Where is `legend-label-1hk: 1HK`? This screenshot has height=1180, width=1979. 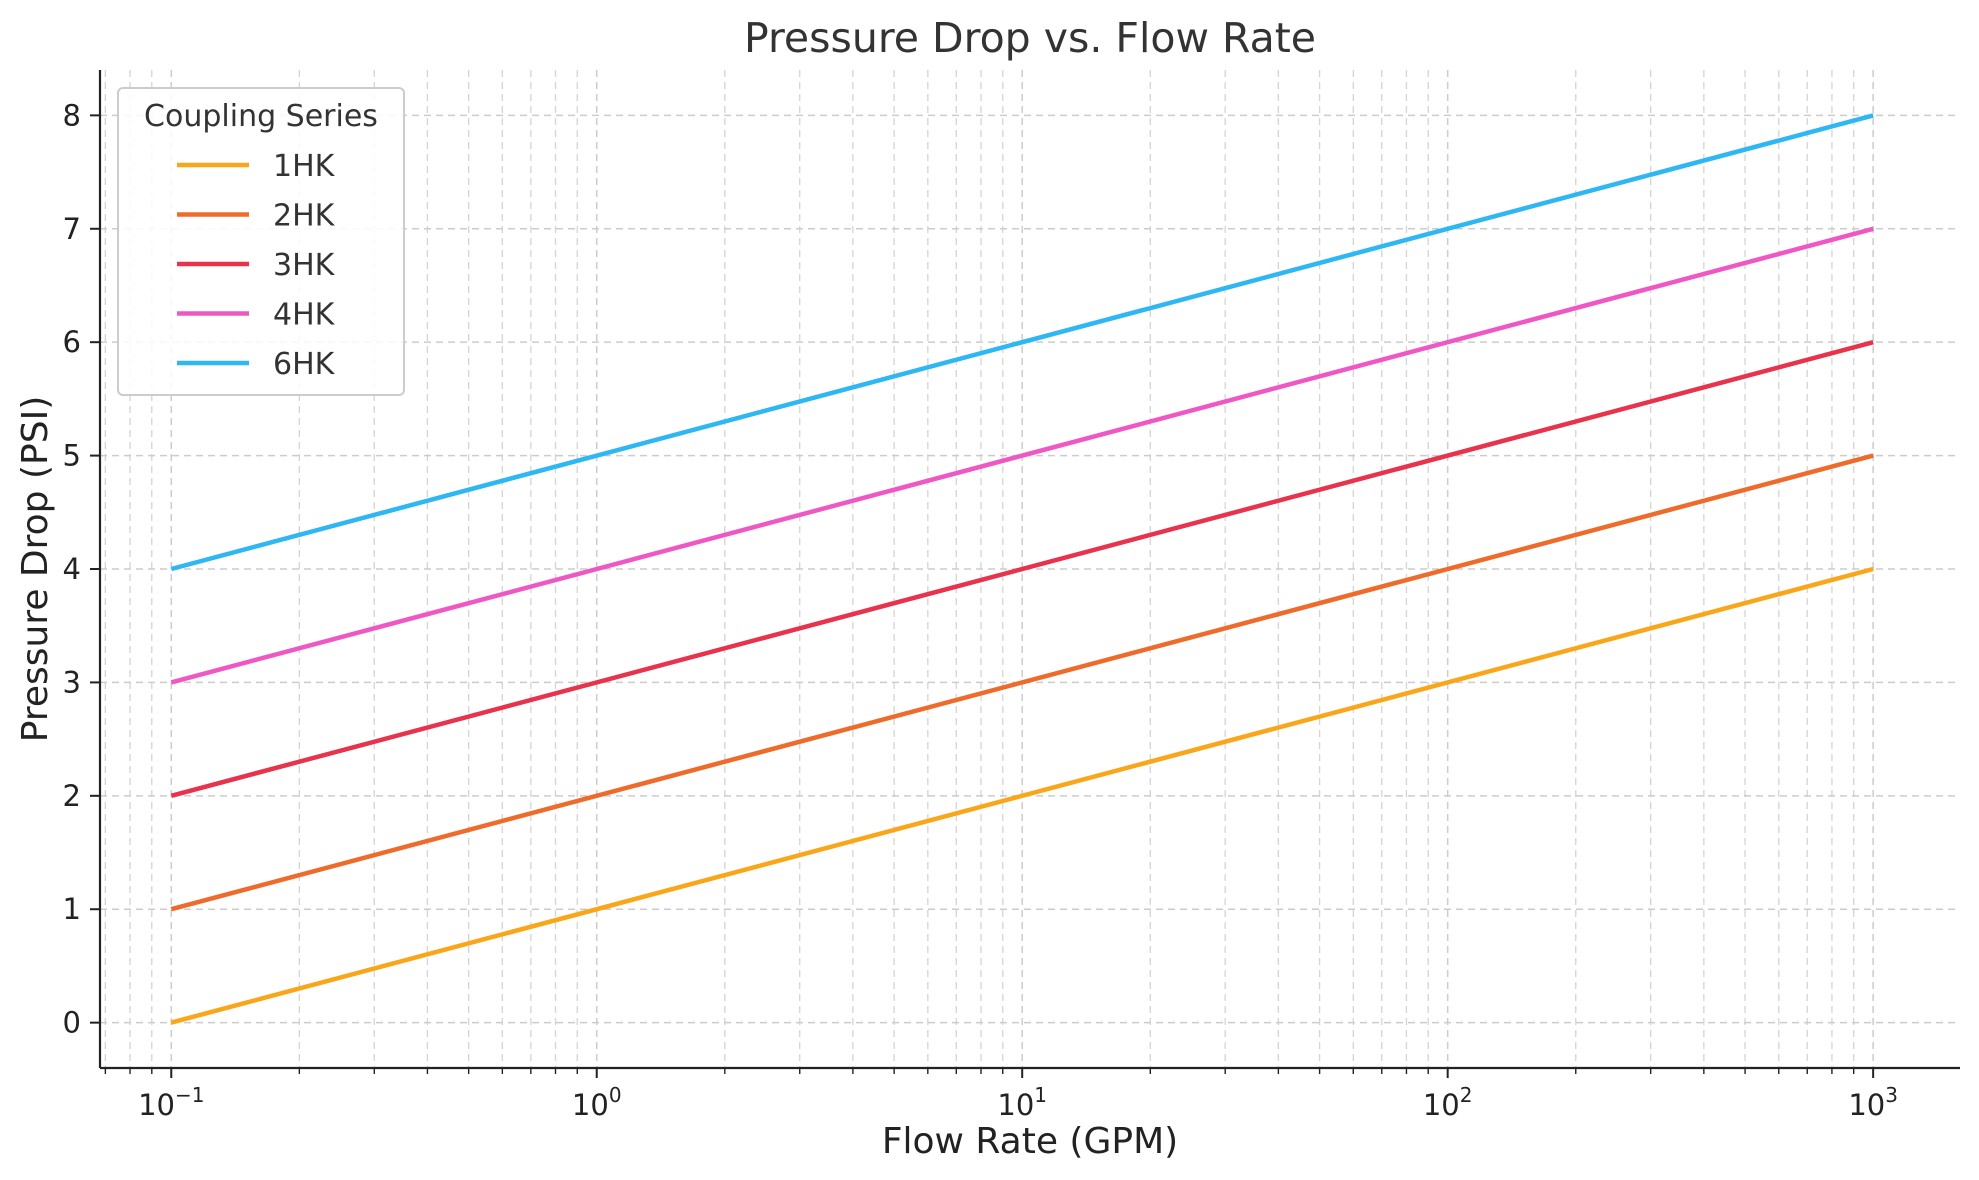
legend-label-1hk: 1HK is located at coordinates (304, 166).